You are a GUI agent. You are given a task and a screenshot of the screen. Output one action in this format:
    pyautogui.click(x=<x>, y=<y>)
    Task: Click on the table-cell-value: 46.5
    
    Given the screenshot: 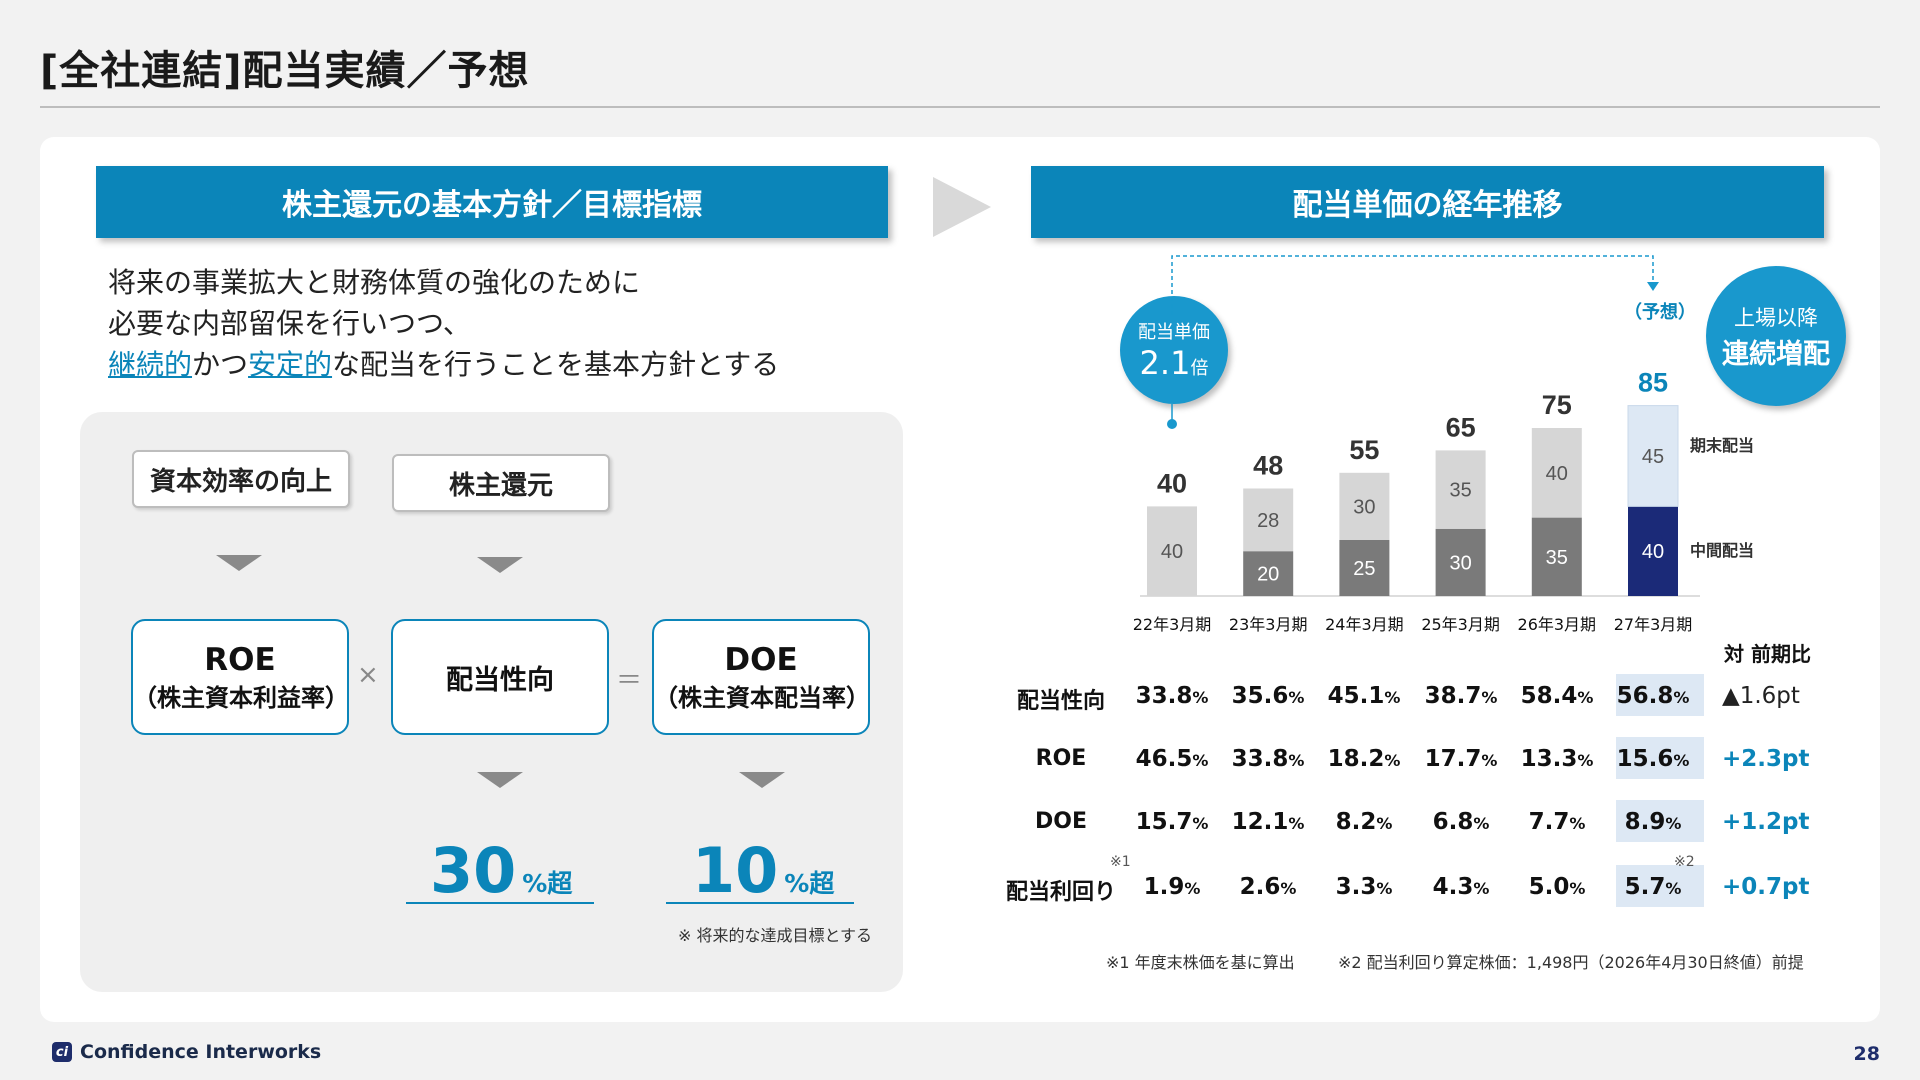 What is the action you would take?
    pyautogui.click(x=1164, y=759)
    